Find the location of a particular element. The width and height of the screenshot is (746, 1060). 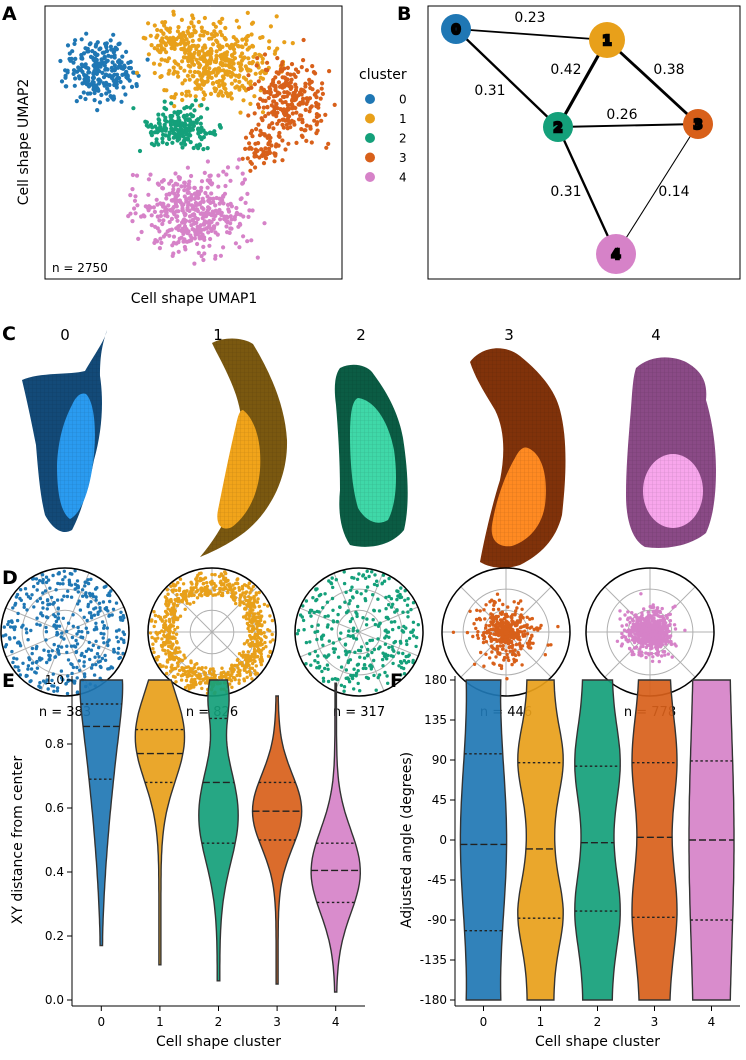

x-tick-label: 3 is located at coordinates (655, 1022).